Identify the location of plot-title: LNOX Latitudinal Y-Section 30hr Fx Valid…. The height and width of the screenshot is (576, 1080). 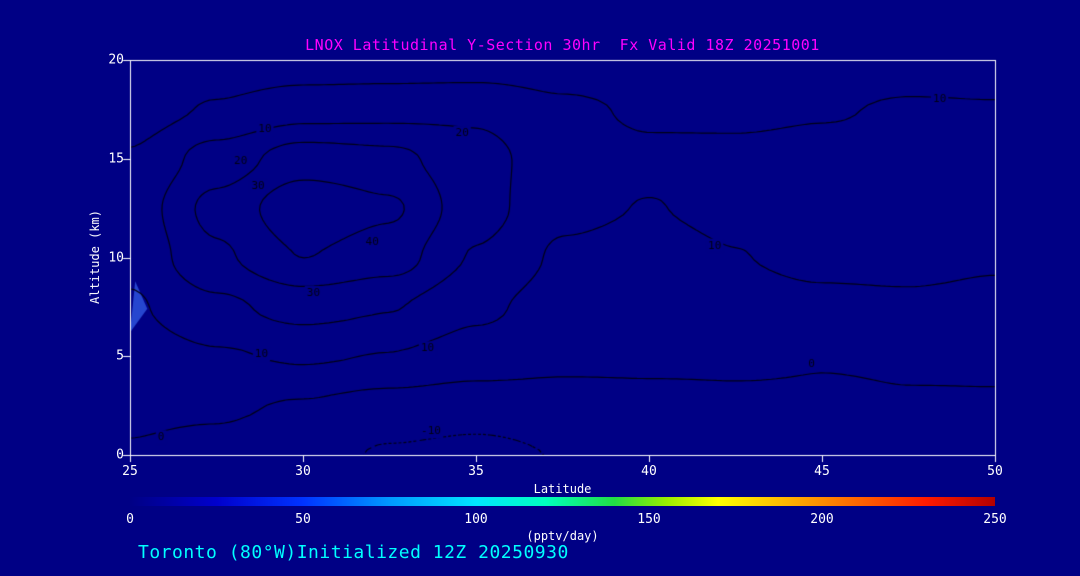
(562, 45).